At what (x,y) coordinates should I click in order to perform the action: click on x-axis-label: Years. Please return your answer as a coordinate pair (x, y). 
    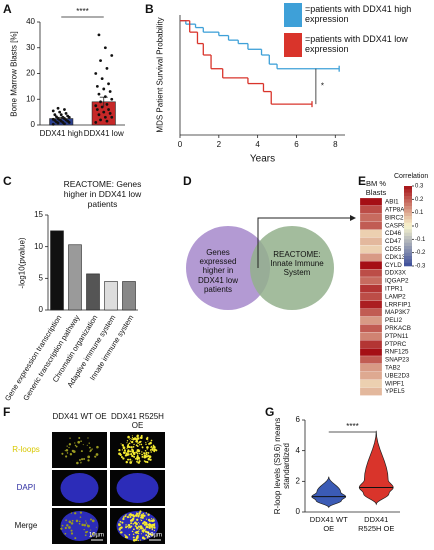
    Looking at the image, I should click on (262, 159).